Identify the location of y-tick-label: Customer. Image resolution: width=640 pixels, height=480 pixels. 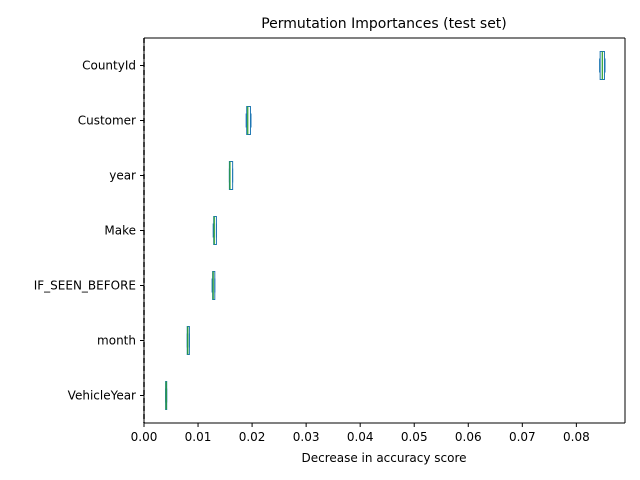
(107, 121).